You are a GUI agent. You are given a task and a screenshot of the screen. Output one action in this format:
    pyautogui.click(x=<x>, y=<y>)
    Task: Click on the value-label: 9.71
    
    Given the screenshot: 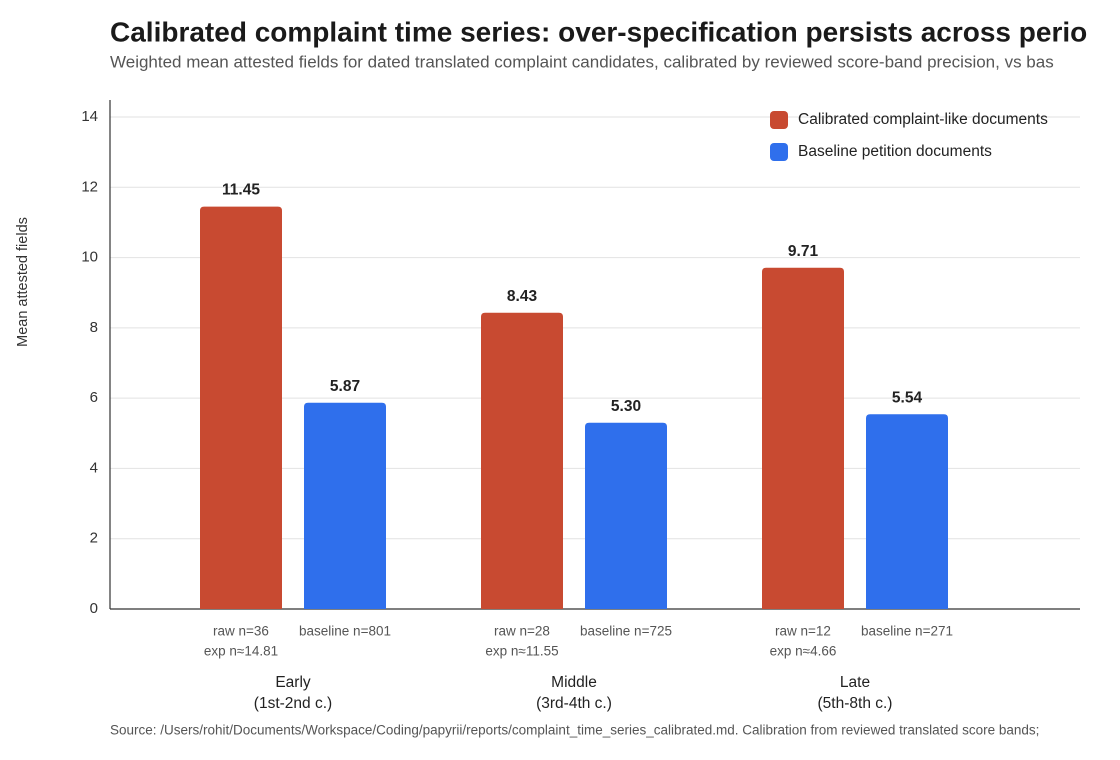 What is the action you would take?
    pyautogui.click(x=803, y=251)
    